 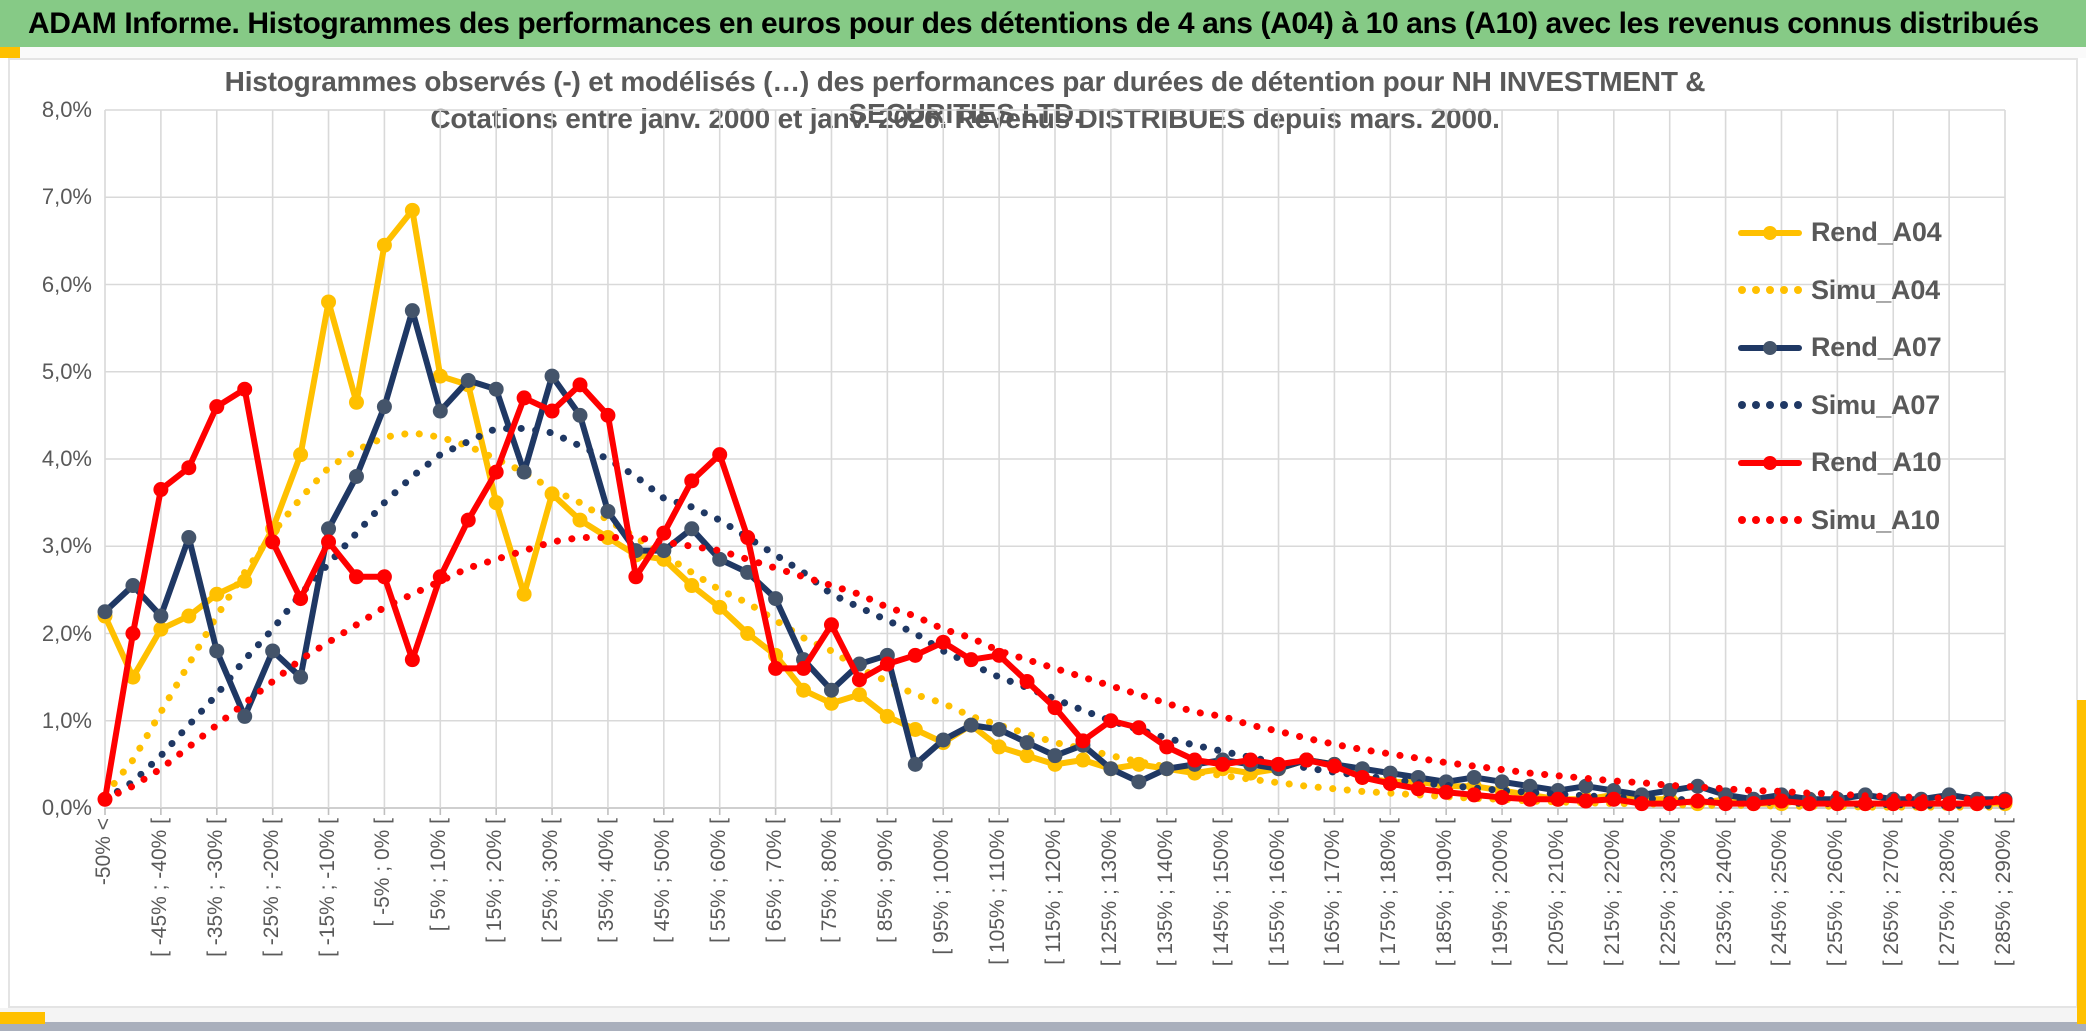 What do you see at coordinates (1109, 892) in the screenshot?
I see `x-axis-tick-label: [ 125% ; 130% [` at bounding box center [1109, 892].